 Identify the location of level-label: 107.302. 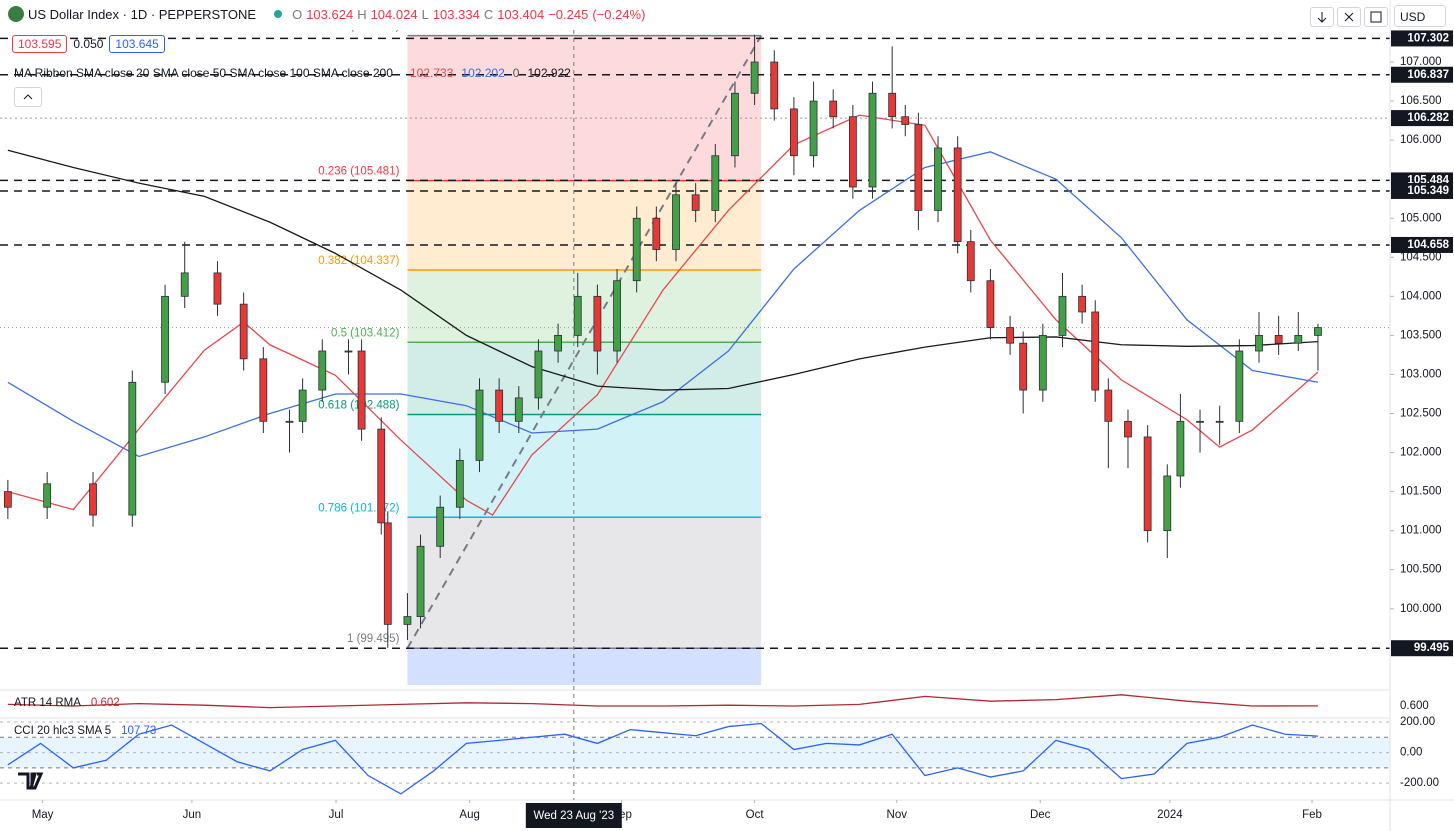
(1428, 38).